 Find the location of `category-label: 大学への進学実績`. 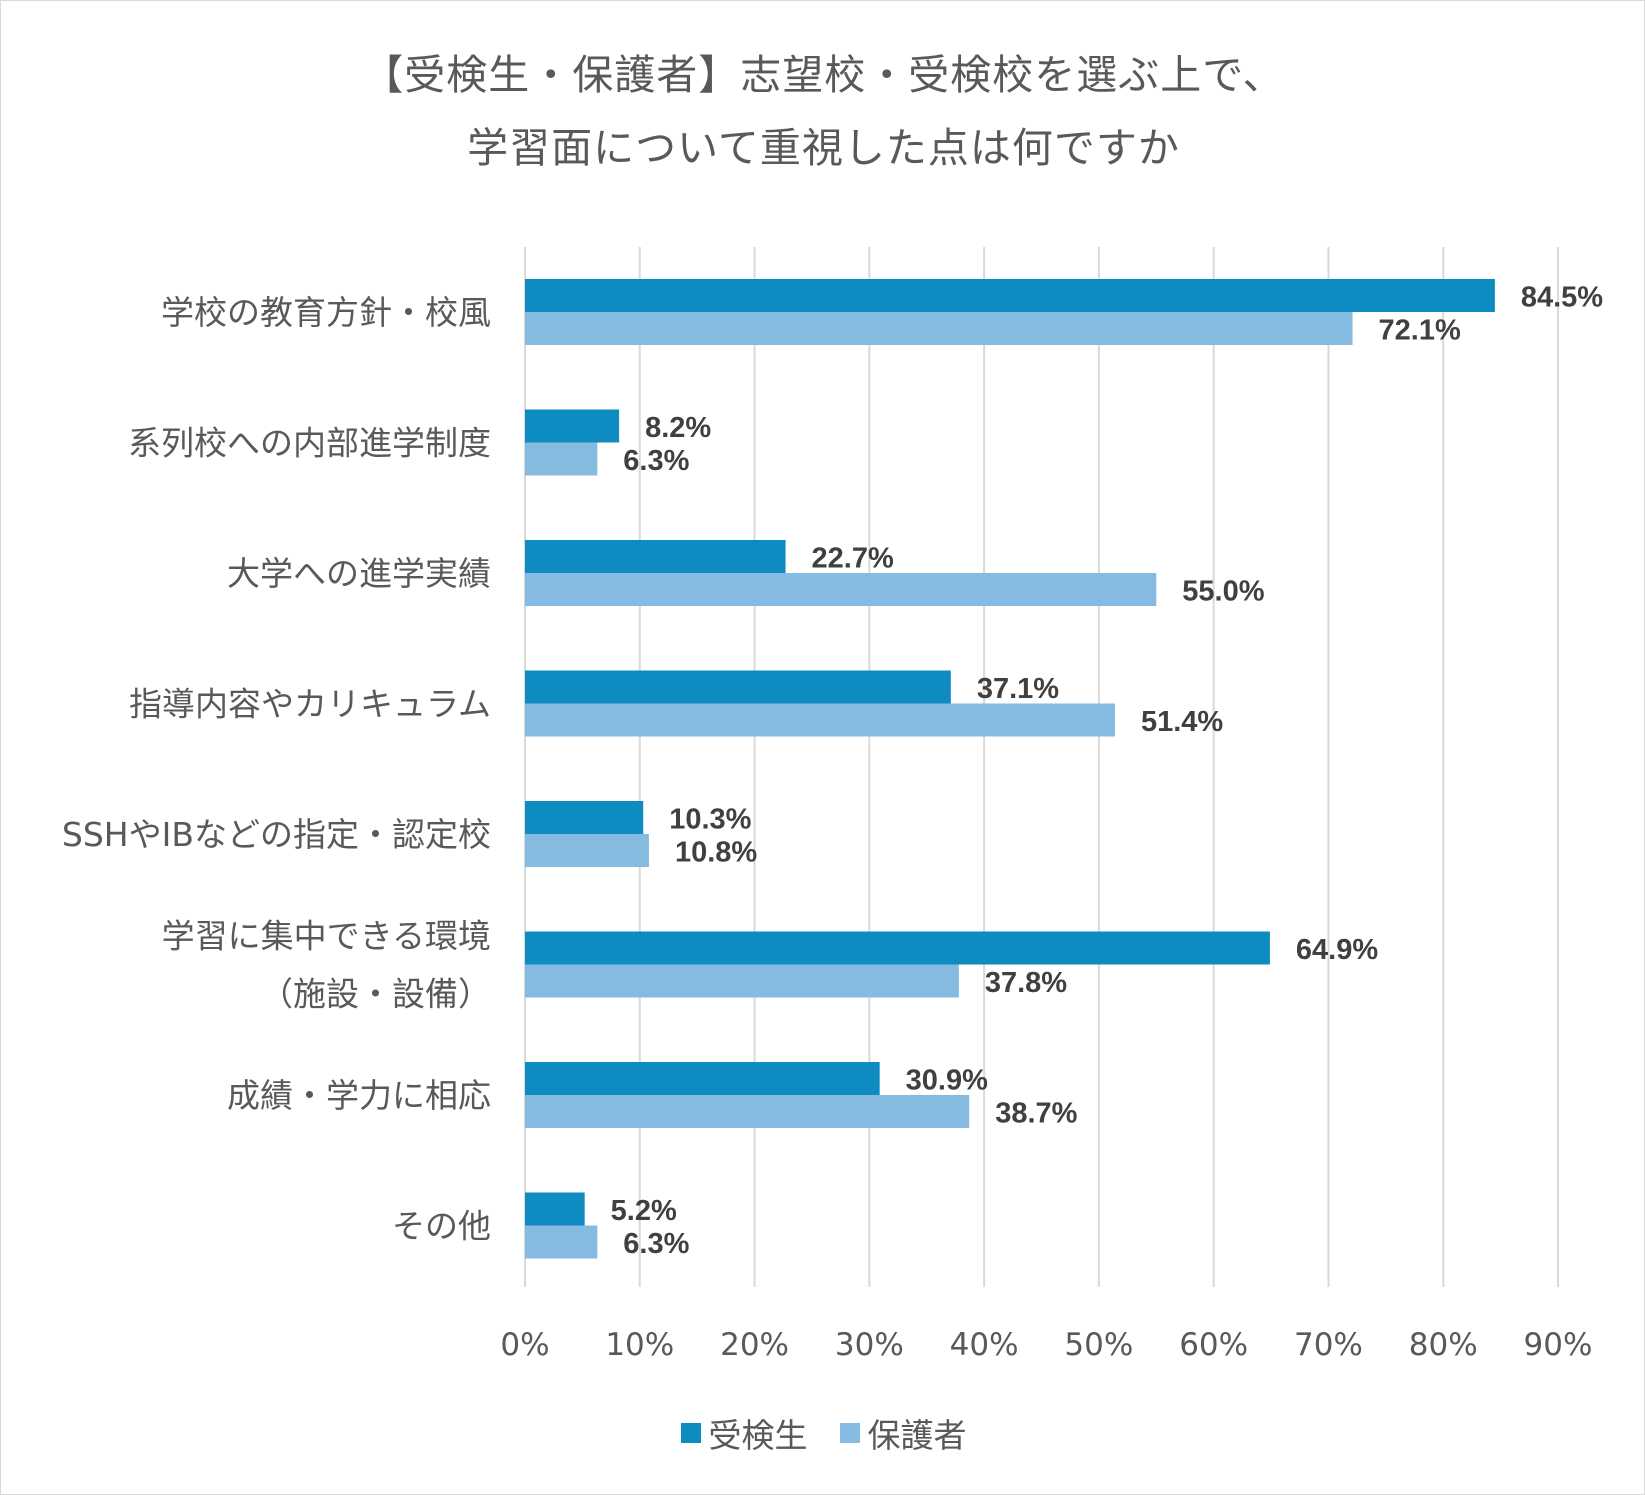

category-label: 大学への進学実績 is located at coordinates (359, 573).